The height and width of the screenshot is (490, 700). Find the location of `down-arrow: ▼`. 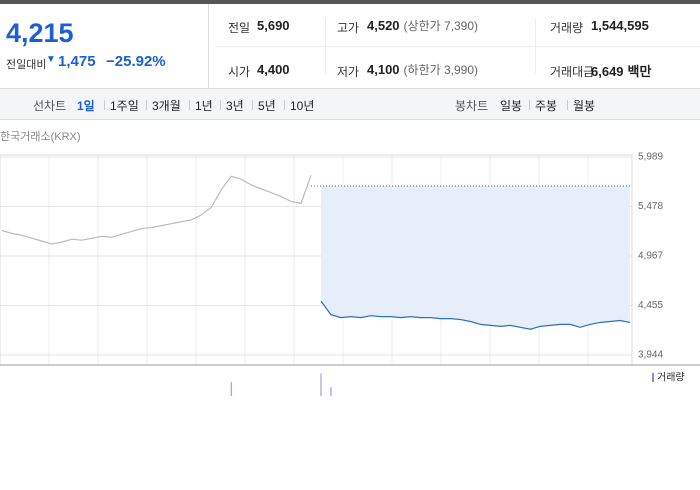

down-arrow: ▼ is located at coordinates (51, 59).